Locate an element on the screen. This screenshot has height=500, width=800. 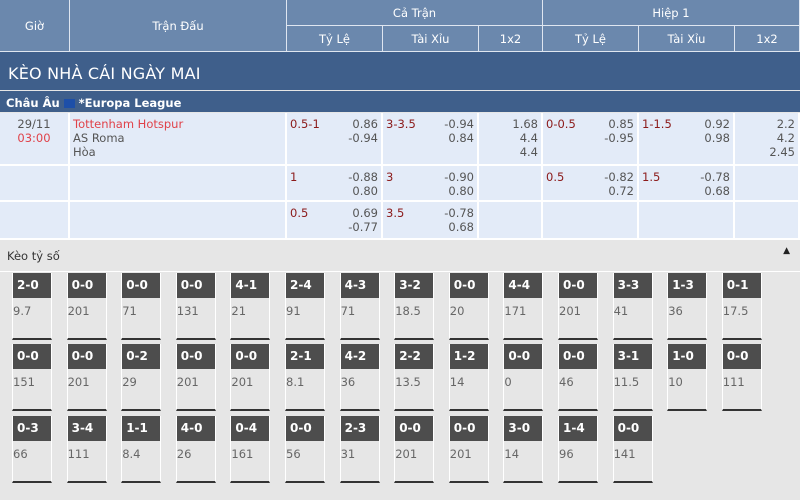
score-cell: 1-3 36 is located at coordinates (687, 306).